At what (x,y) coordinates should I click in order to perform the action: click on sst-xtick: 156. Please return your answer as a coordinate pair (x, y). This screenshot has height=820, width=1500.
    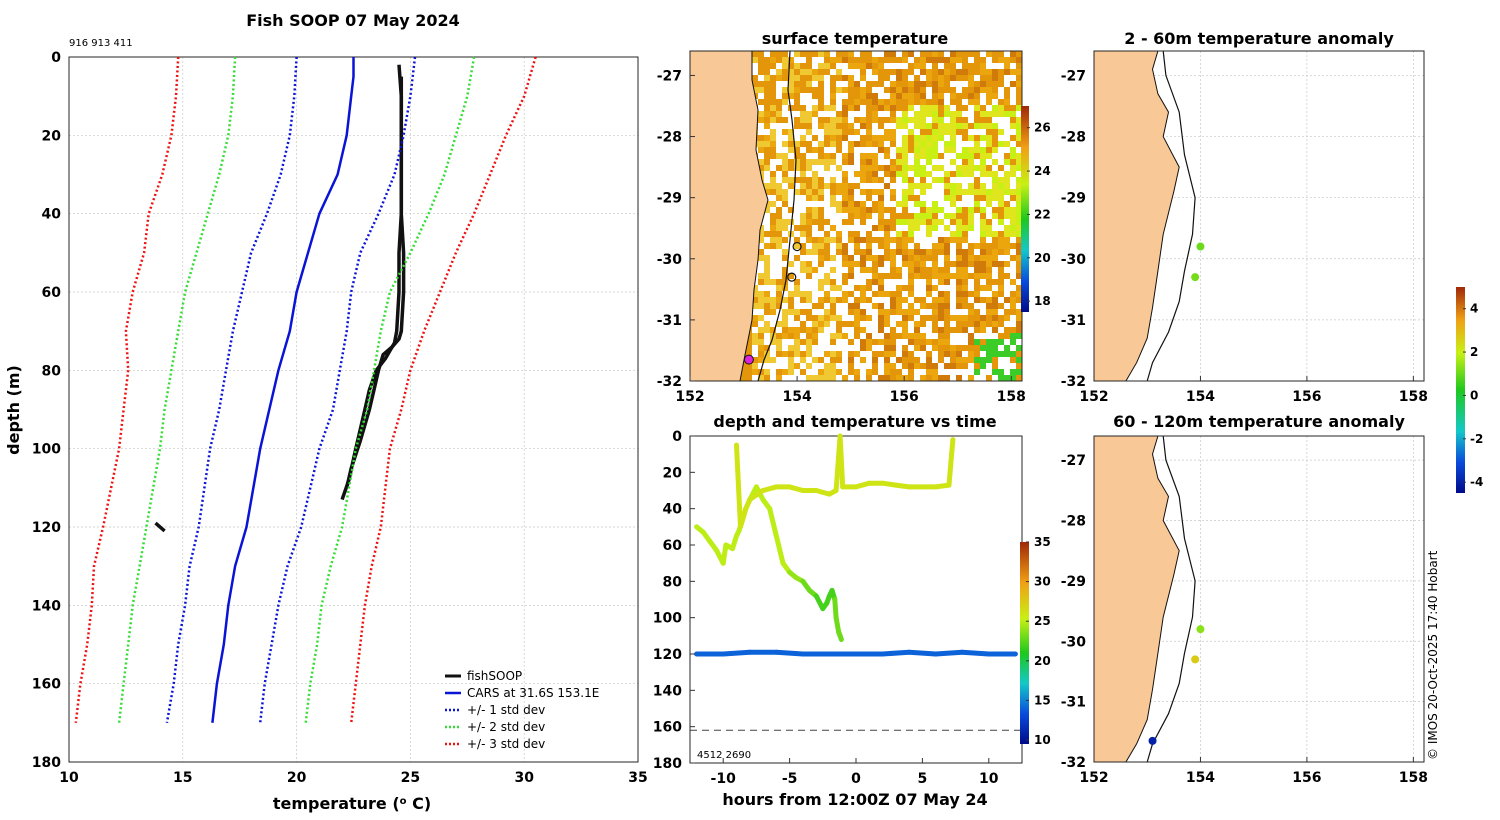
    Looking at the image, I should click on (904, 397).